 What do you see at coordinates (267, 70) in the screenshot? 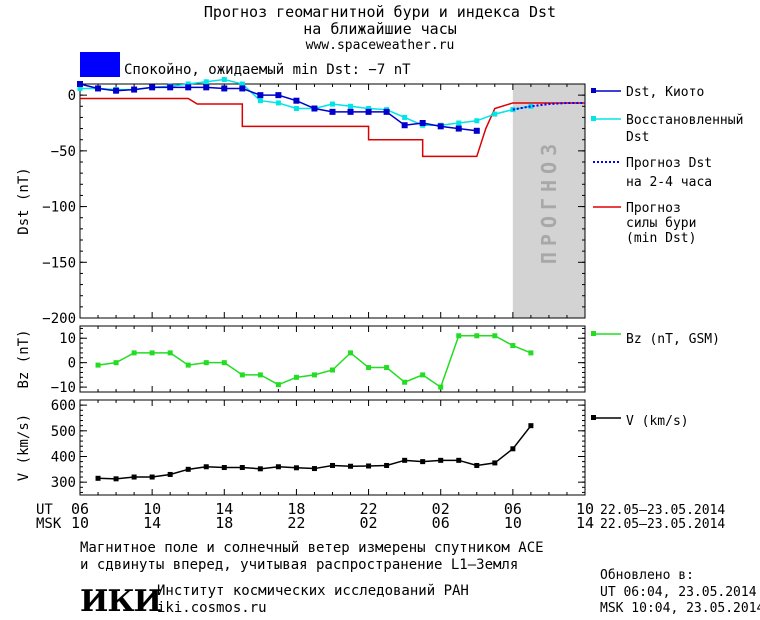
I see `status-text: Спокойно, ожидаемый min Dst: −7 nT` at bounding box center [267, 70].